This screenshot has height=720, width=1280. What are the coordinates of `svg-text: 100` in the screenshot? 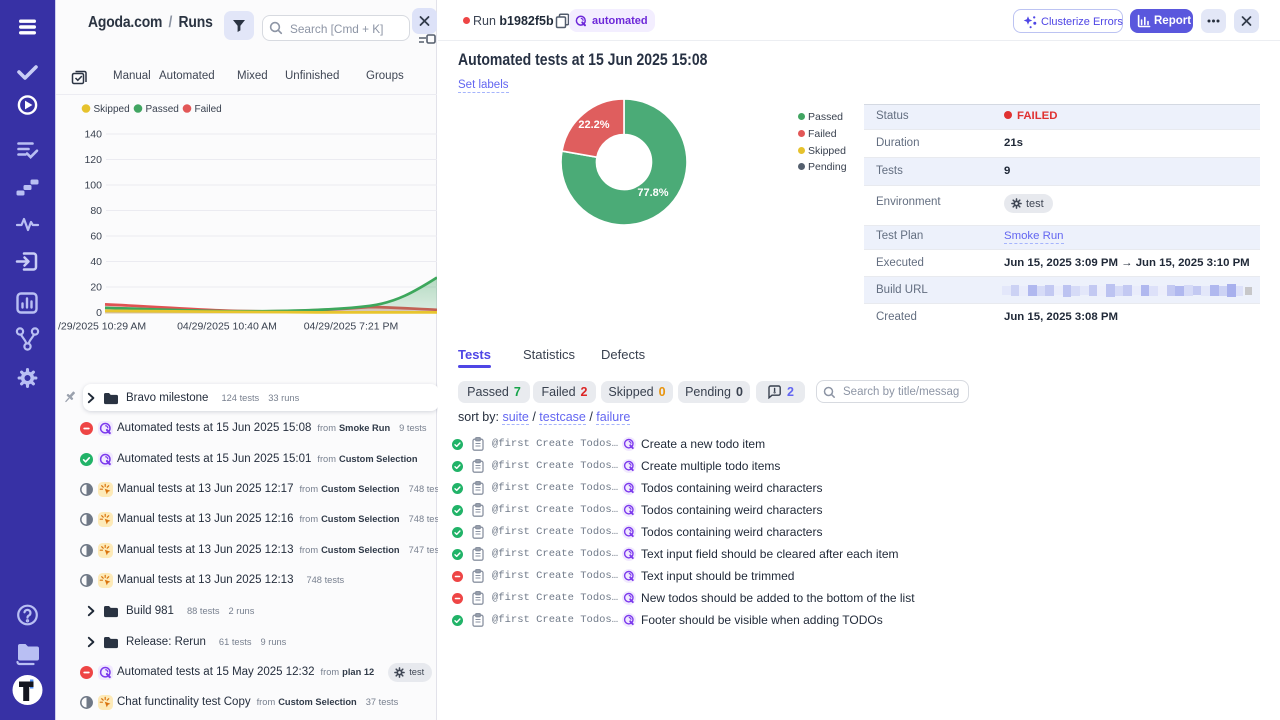 It's located at (93, 186).